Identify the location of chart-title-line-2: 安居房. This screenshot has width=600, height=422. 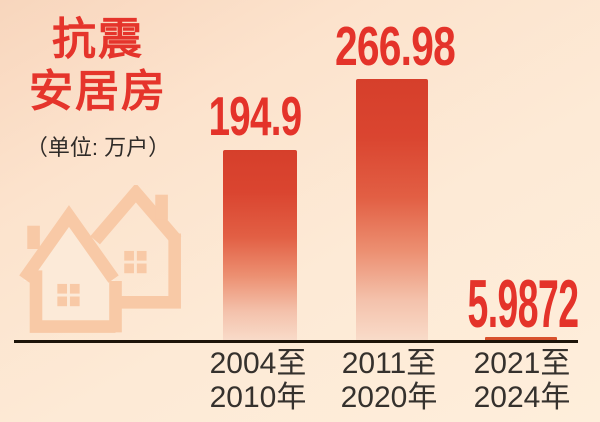
(98, 91).